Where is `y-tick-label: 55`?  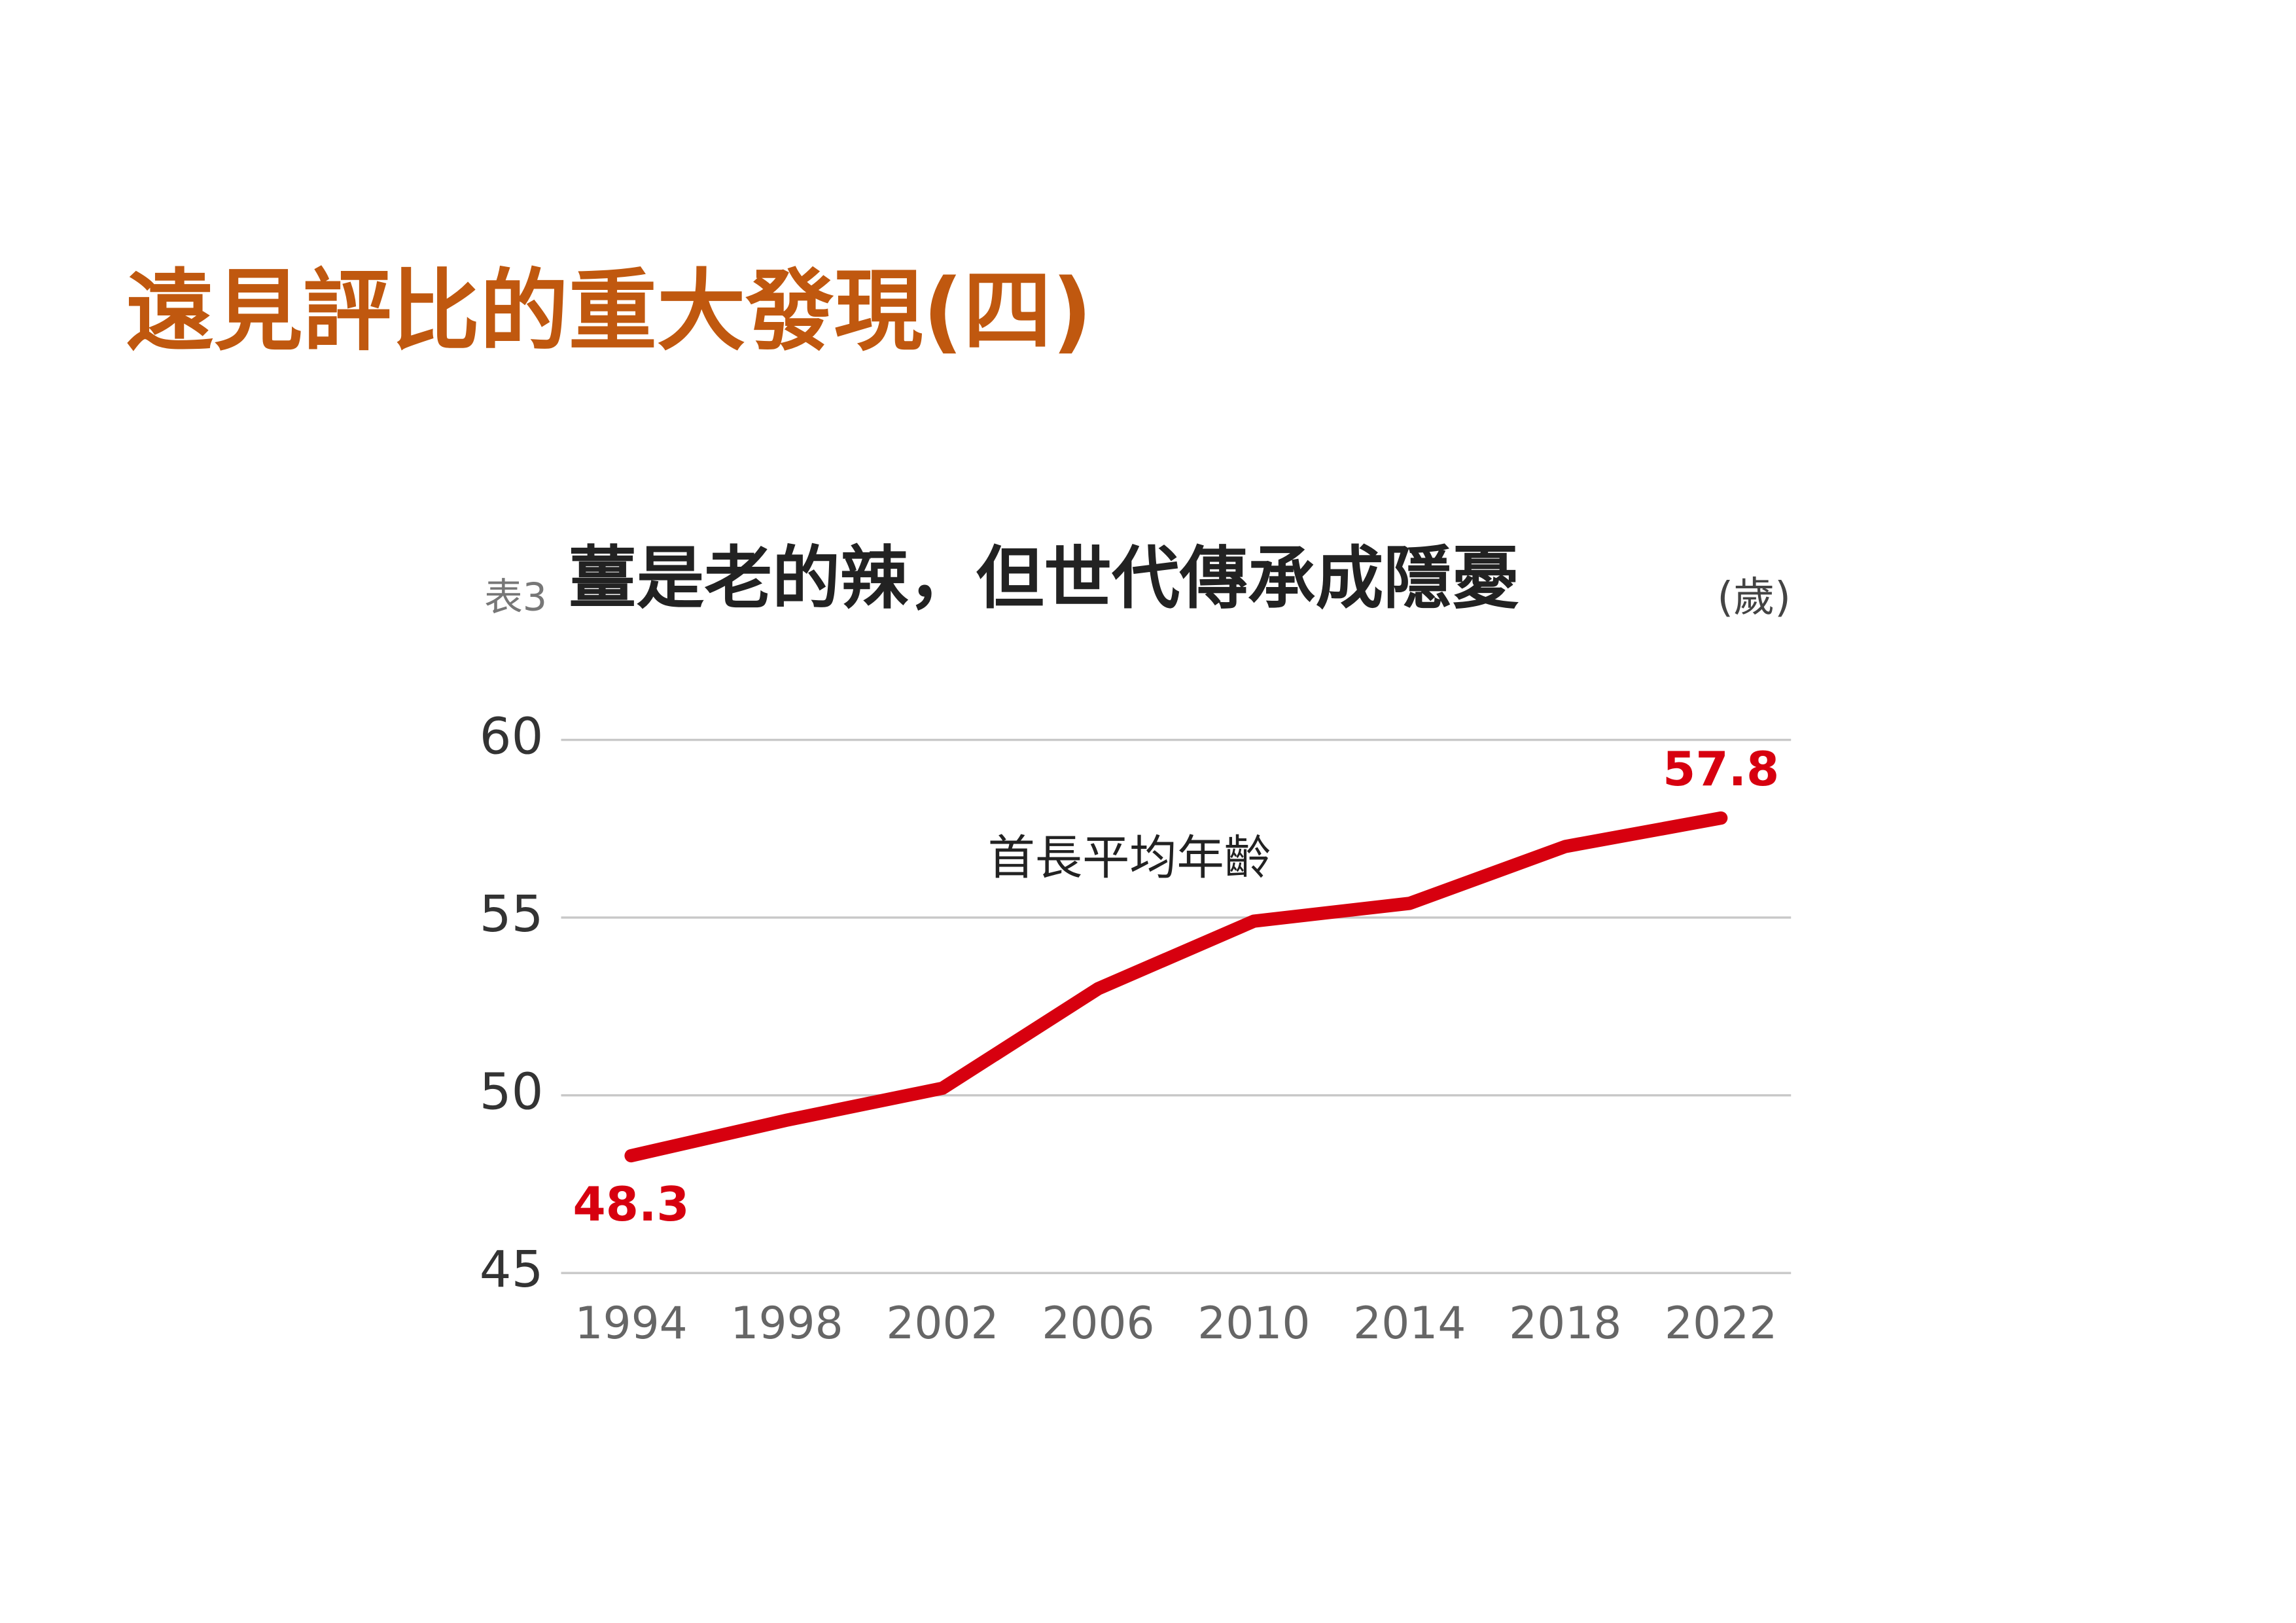 y-tick-label: 55 is located at coordinates (512, 915).